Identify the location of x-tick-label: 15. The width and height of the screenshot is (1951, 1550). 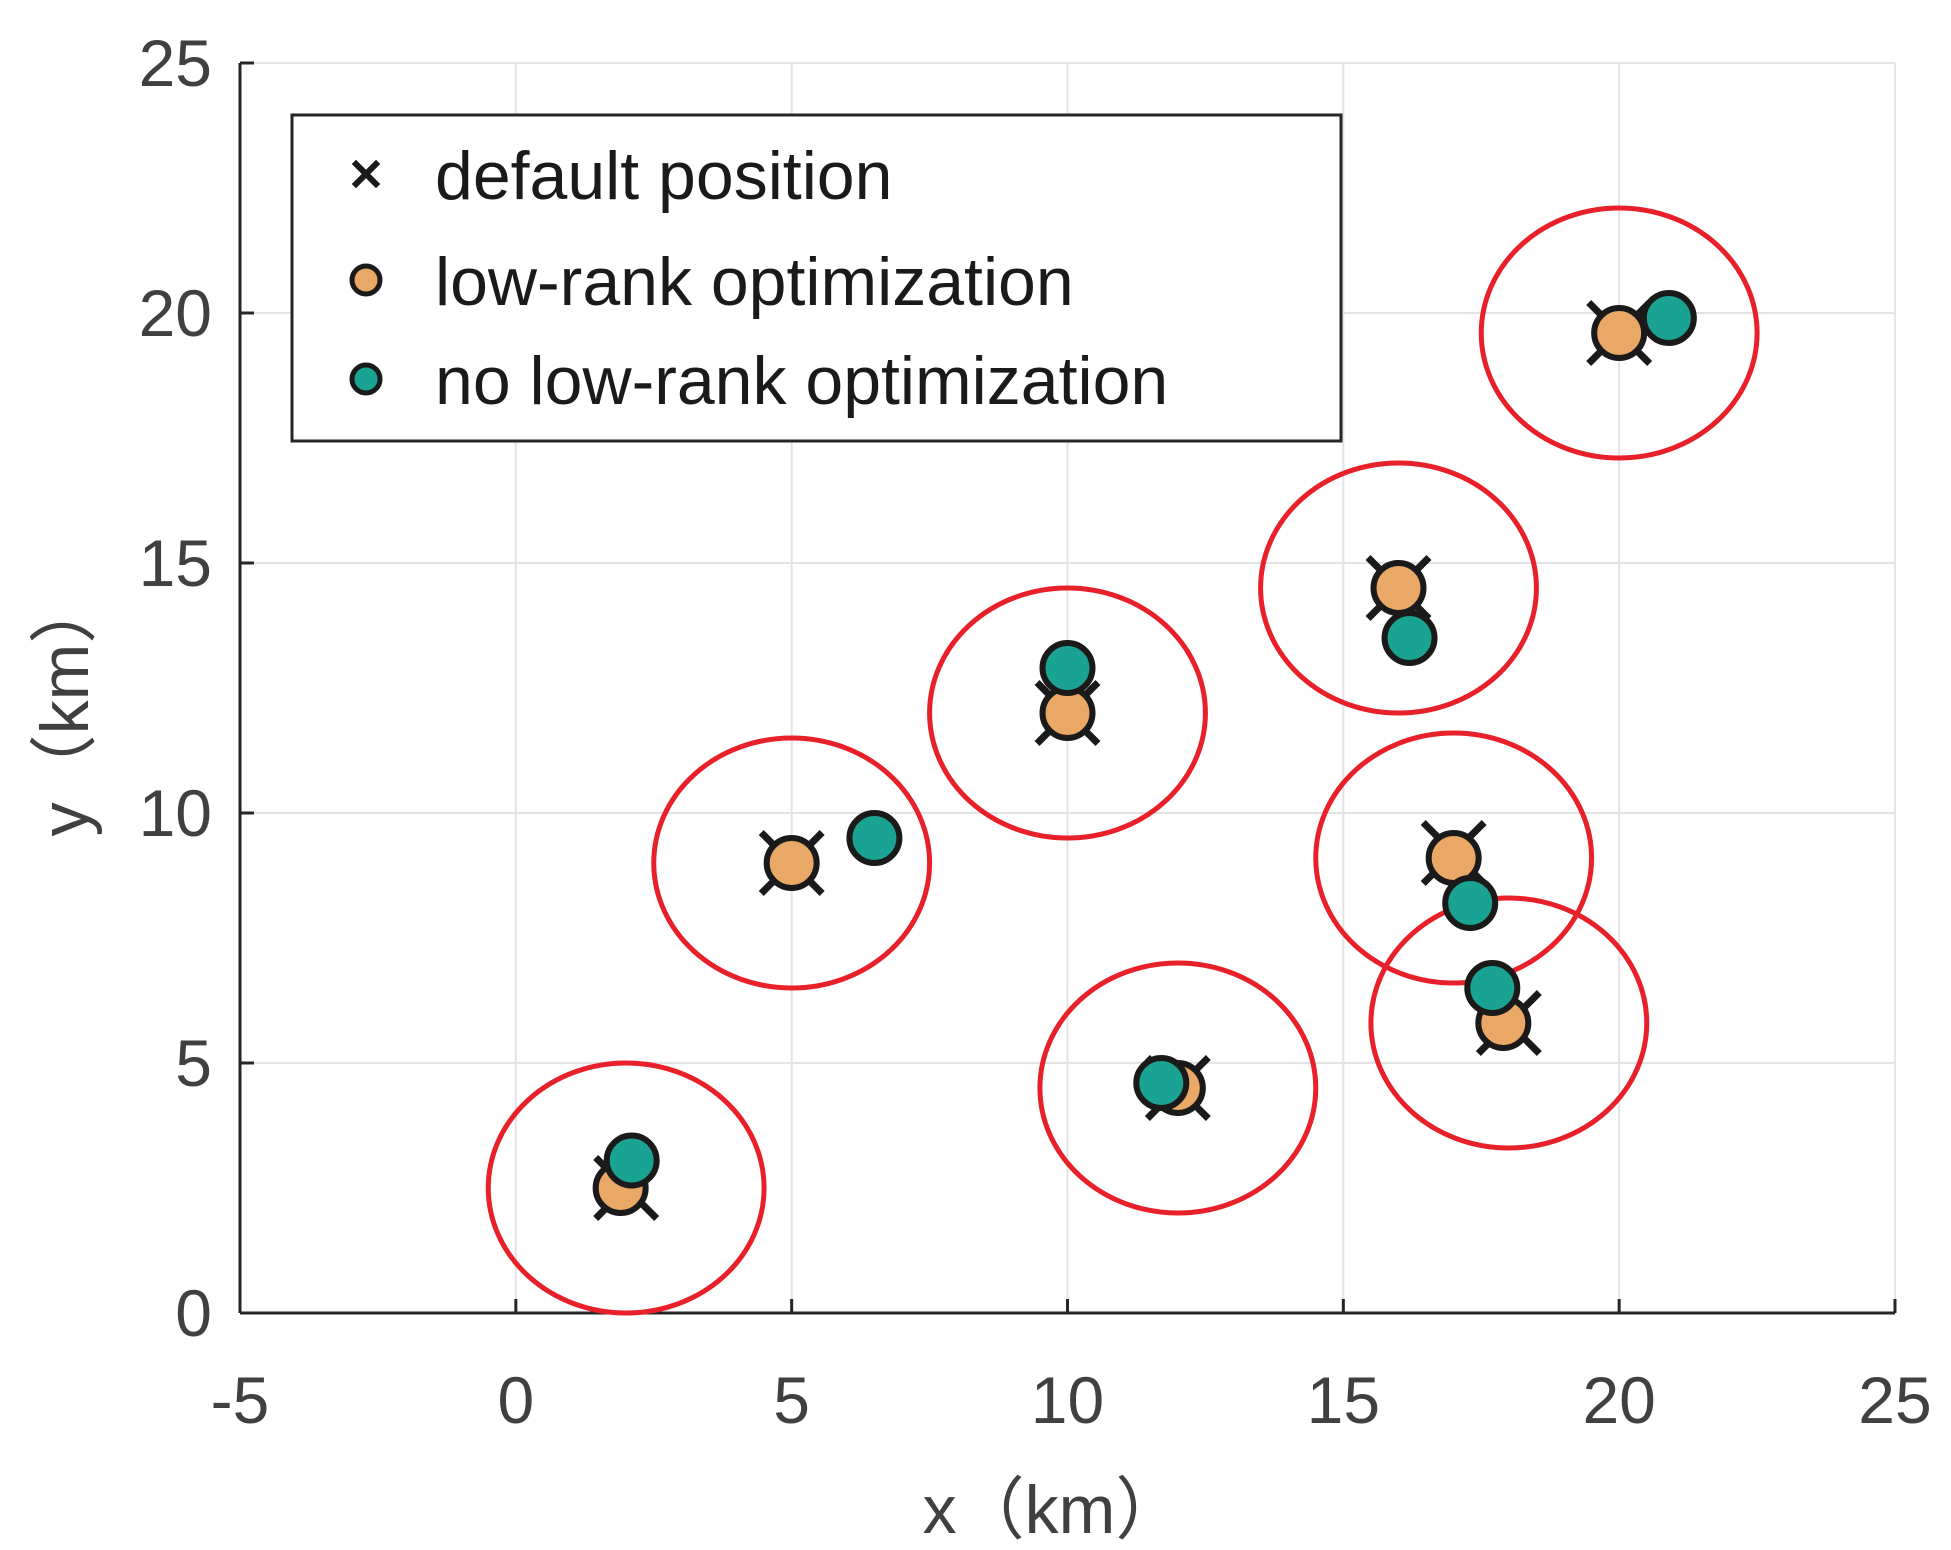
(1343, 1400).